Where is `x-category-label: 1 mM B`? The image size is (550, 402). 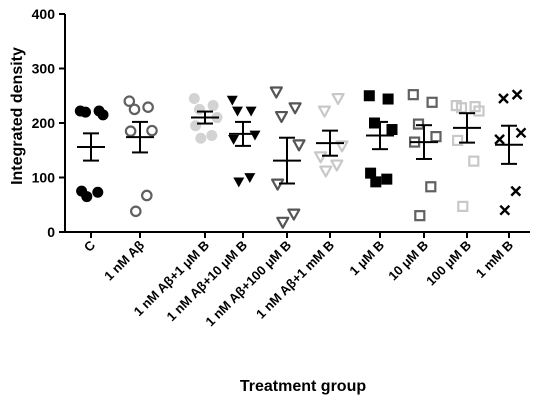
x-category-label: 1 mM B is located at coordinates (494, 259).